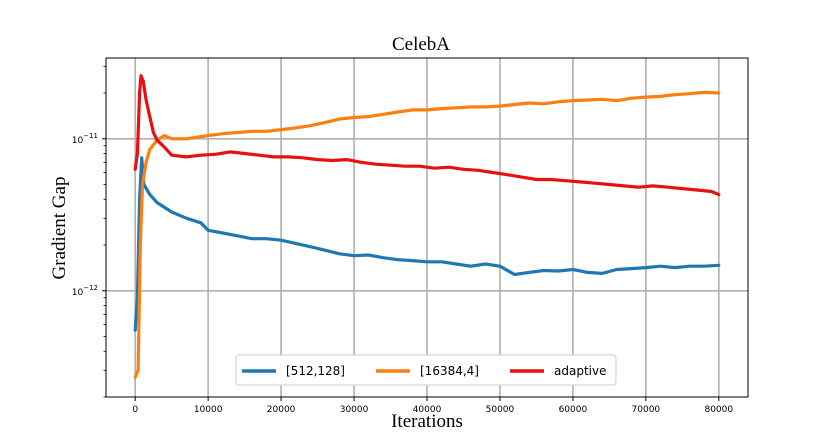 The image size is (830, 443). What do you see at coordinates (427, 421) in the screenshot?
I see `x-axis-label: Iterations` at bounding box center [427, 421].